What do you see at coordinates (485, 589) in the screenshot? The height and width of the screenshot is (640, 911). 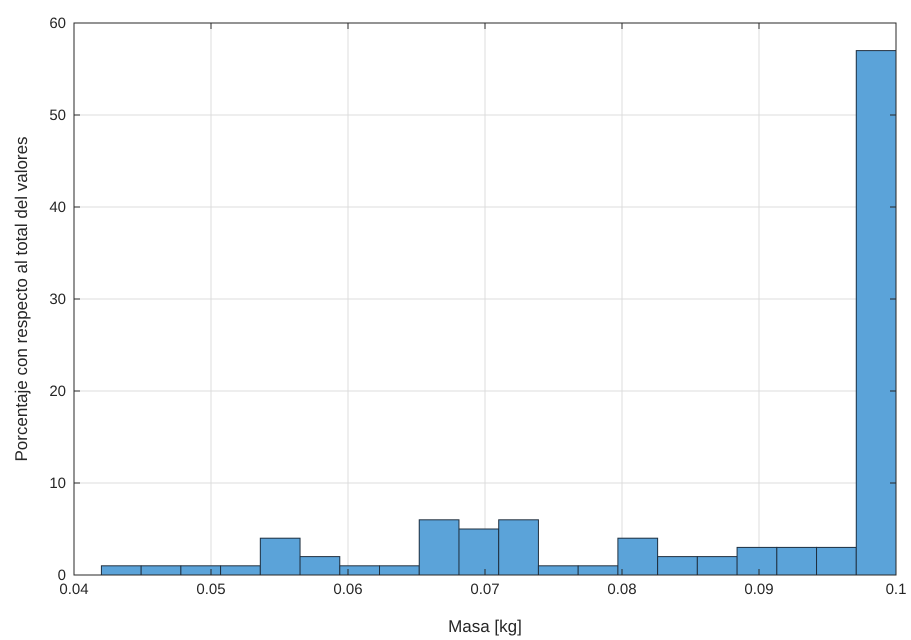 I see `x-tick-label: 0.07` at bounding box center [485, 589].